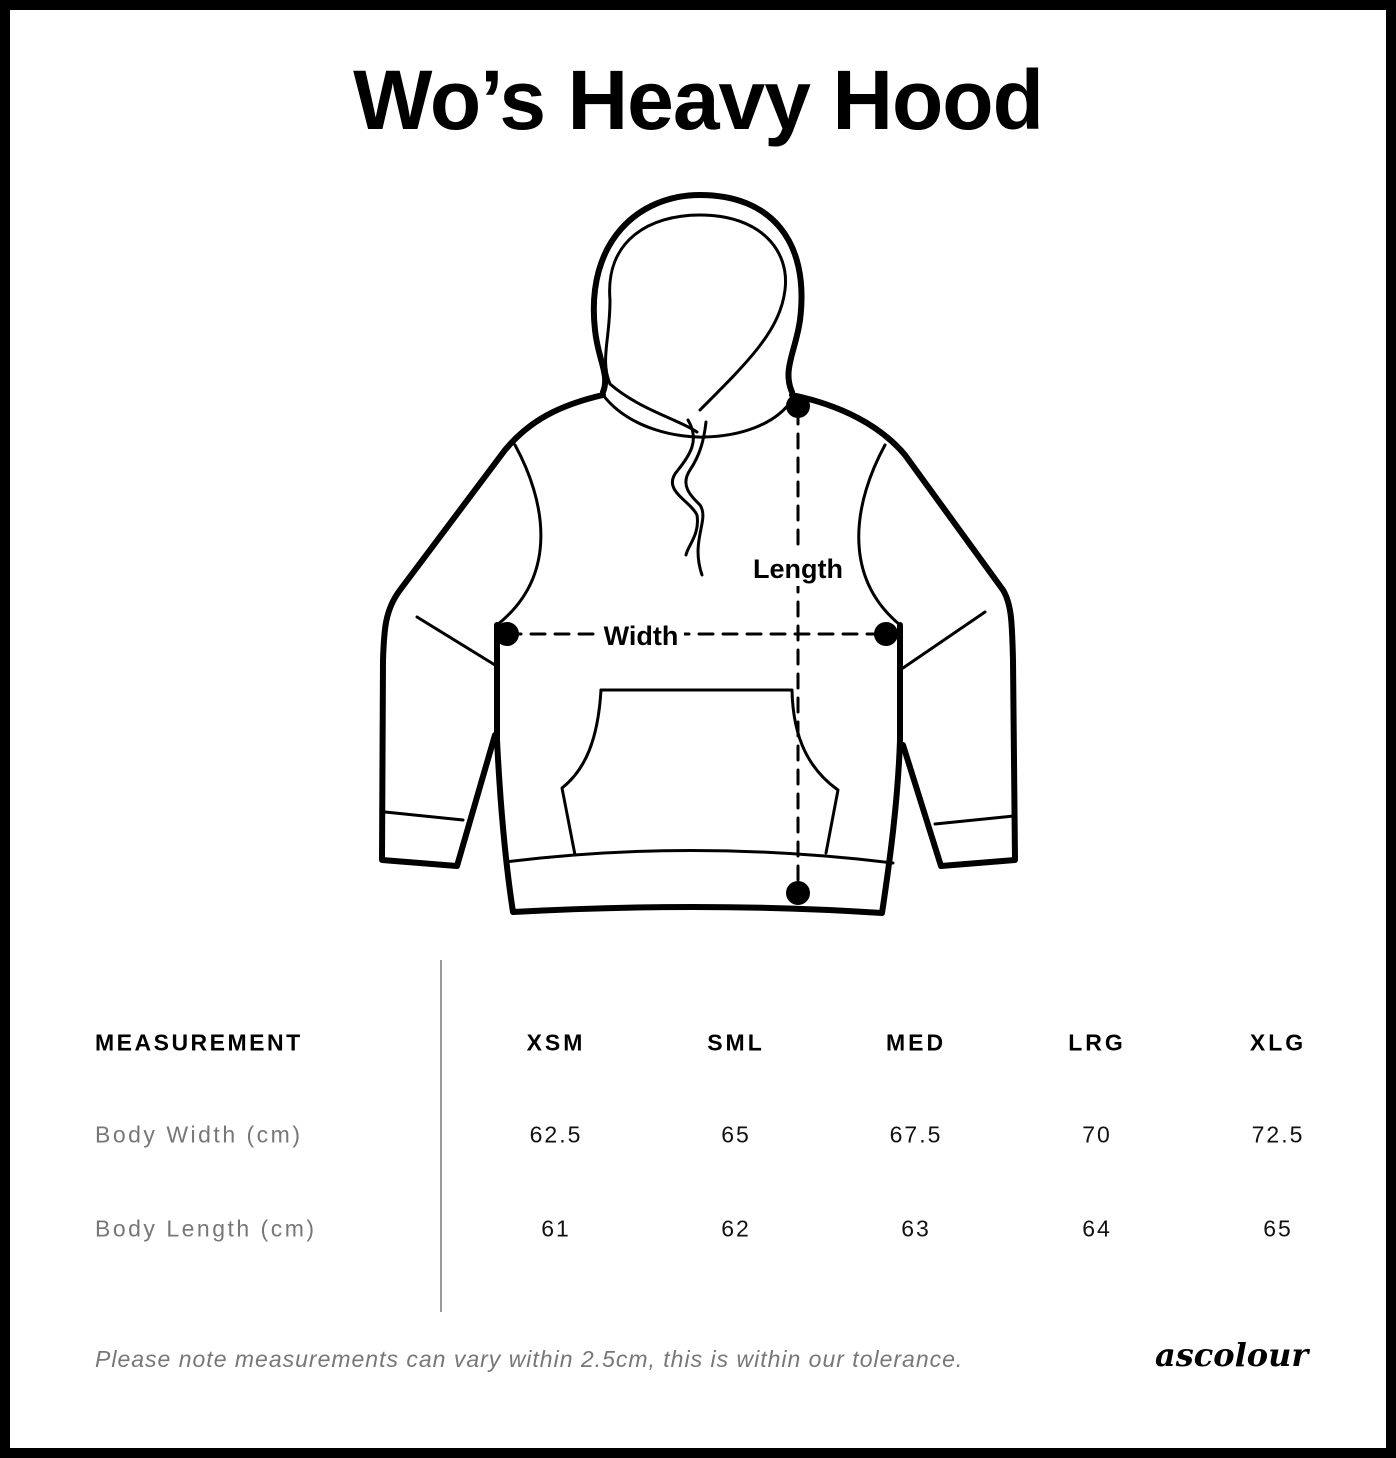 This screenshot has width=1396, height=1458. Describe the element at coordinates (916, 1134) in the screenshot. I see `table-cell: 67.5` at that location.